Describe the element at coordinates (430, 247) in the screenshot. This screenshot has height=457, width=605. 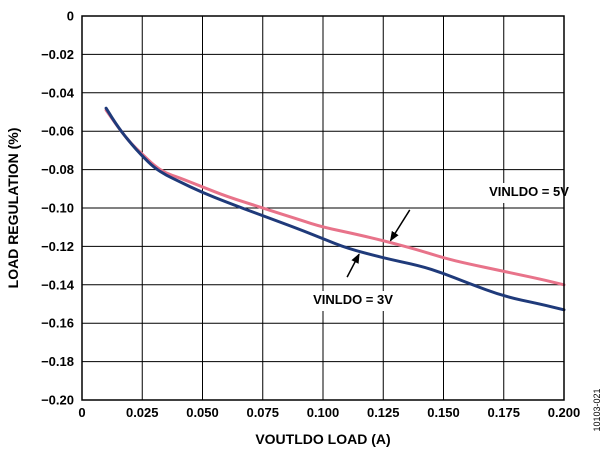
I see `annotations: VINLDO = 5V VINLDO = 3V` at that location.